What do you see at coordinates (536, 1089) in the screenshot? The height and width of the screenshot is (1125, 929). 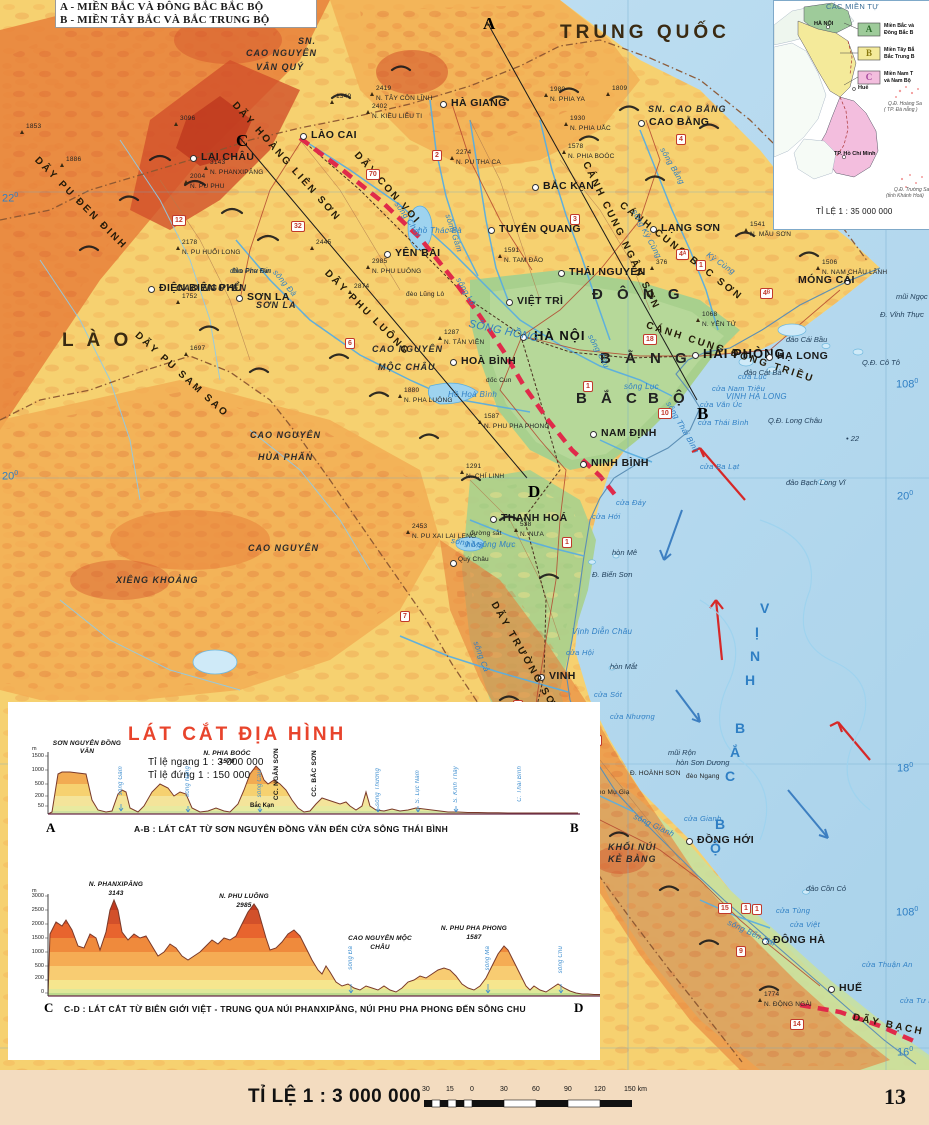 I see `scalebar-label-60: 60` at bounding box center [536, 1089].